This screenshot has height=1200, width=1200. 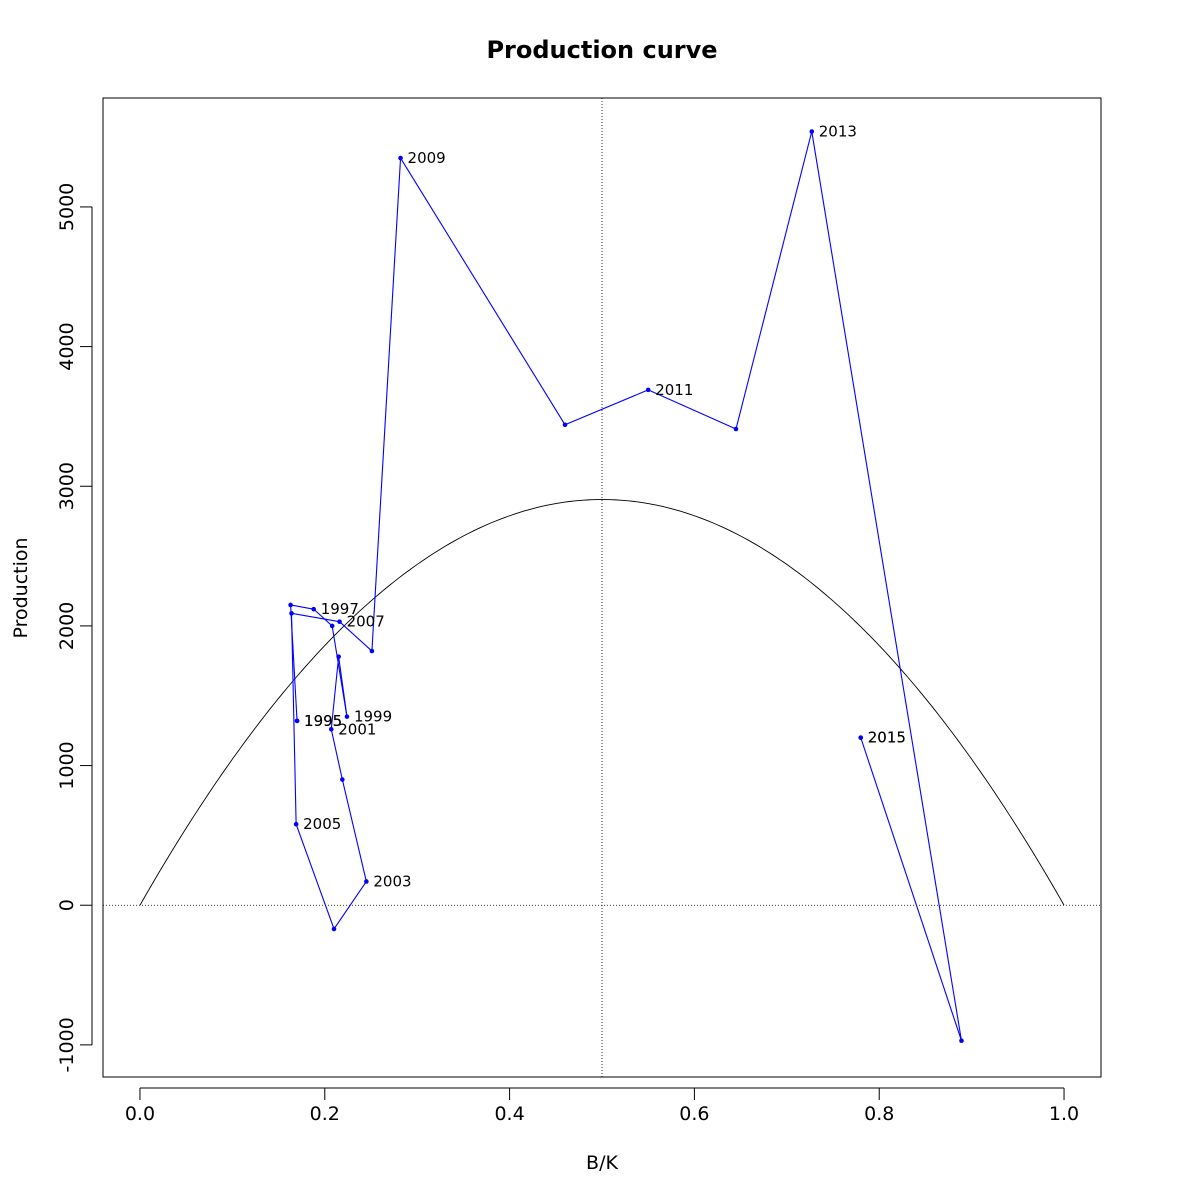 What do you see at coordinates (427, 158) in the screenshot?
I see `point-label: 2009` at bounding box center [427, 158].